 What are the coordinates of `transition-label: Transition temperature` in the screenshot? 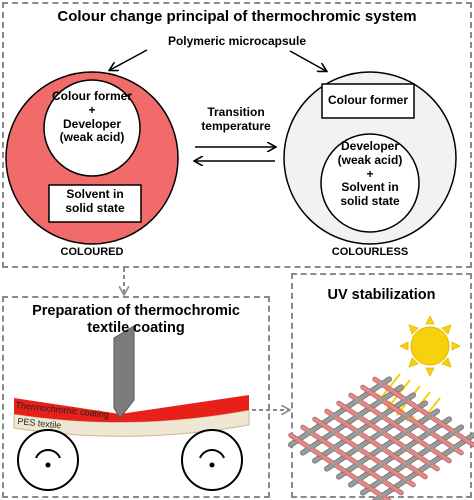 It's located at (236, 119).